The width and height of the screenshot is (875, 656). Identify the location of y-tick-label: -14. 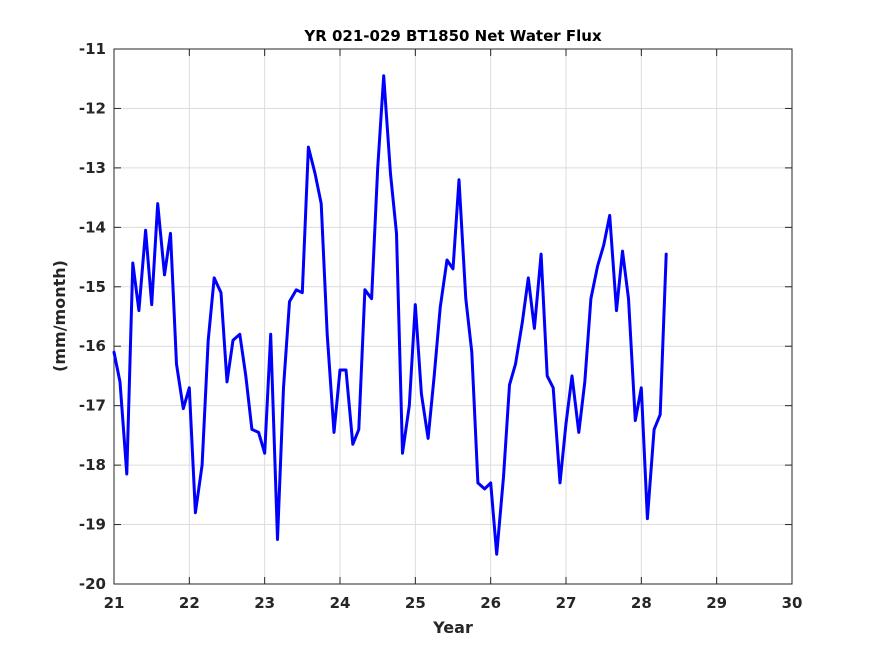
(92, 227).